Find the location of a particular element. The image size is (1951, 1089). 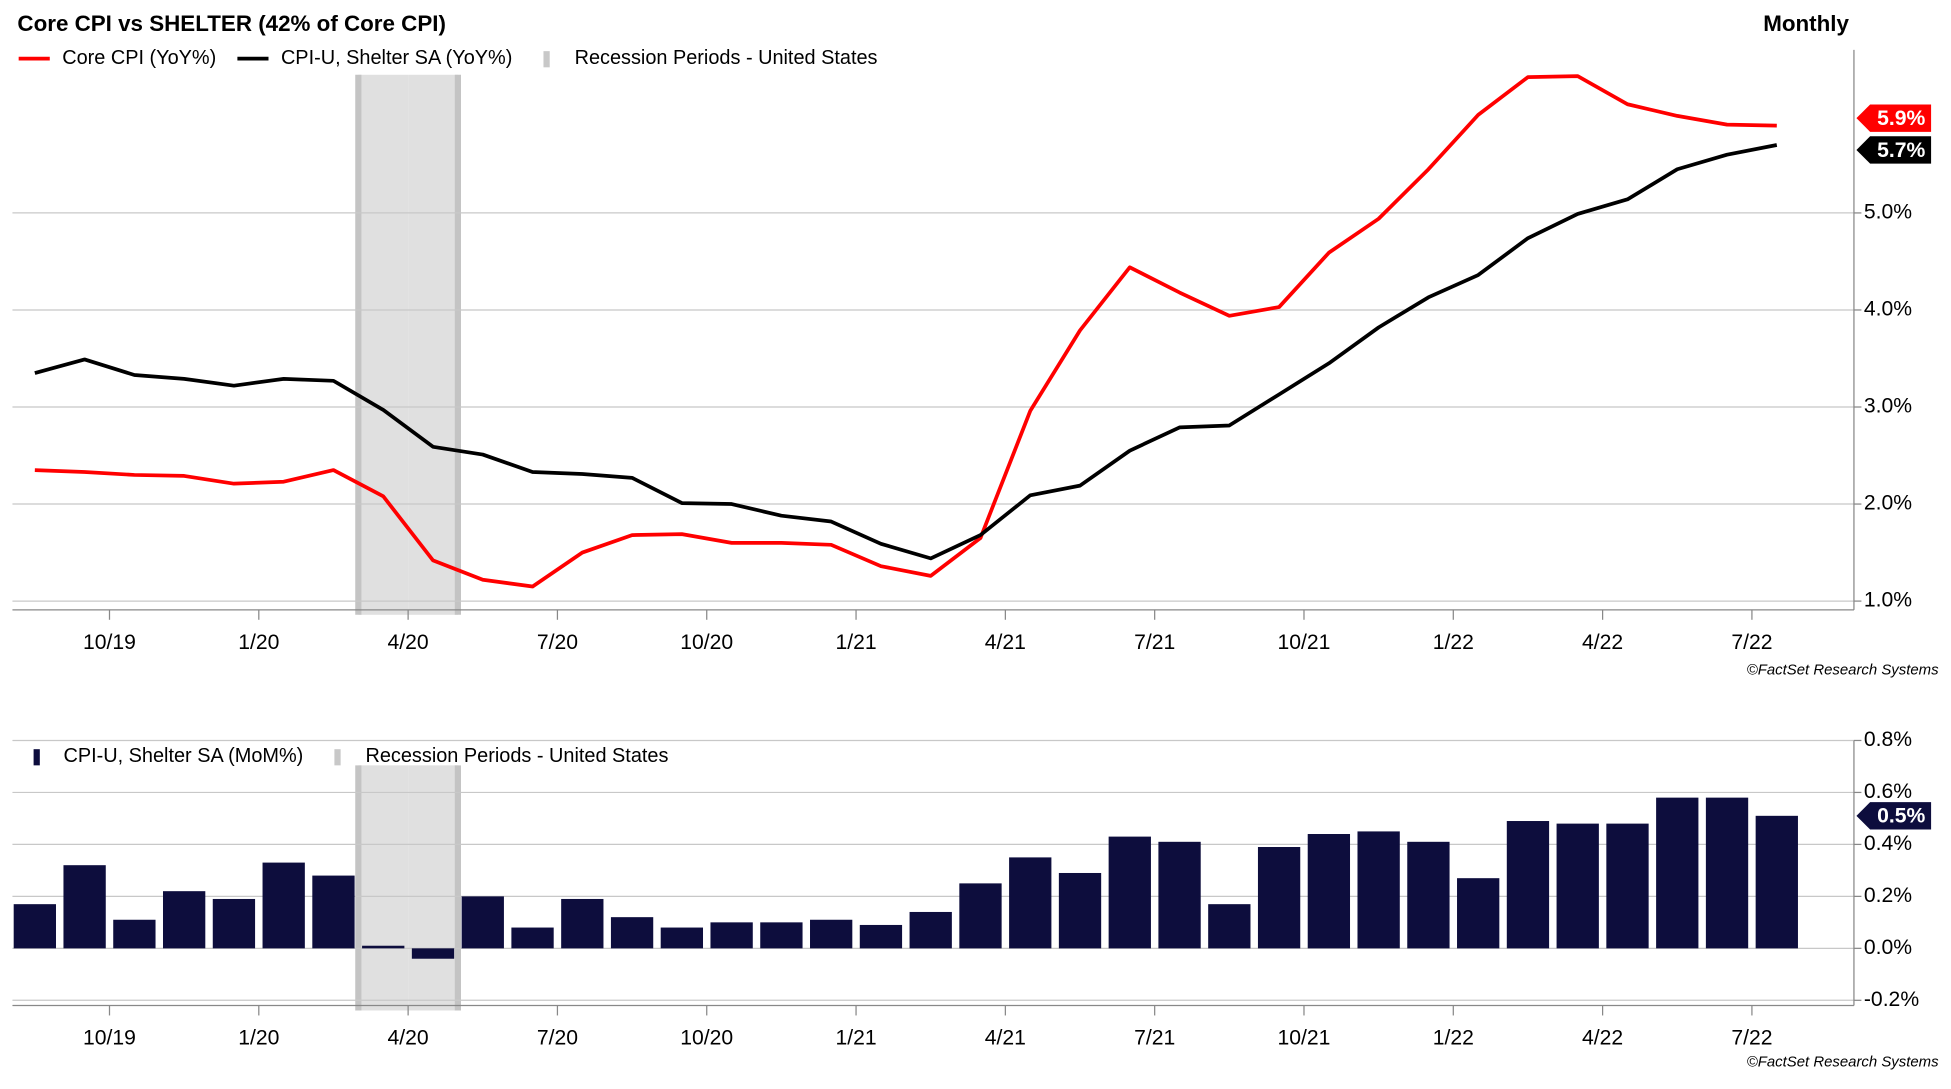

y-tick-label: 3.0% is located at coordinates (1888, 406).